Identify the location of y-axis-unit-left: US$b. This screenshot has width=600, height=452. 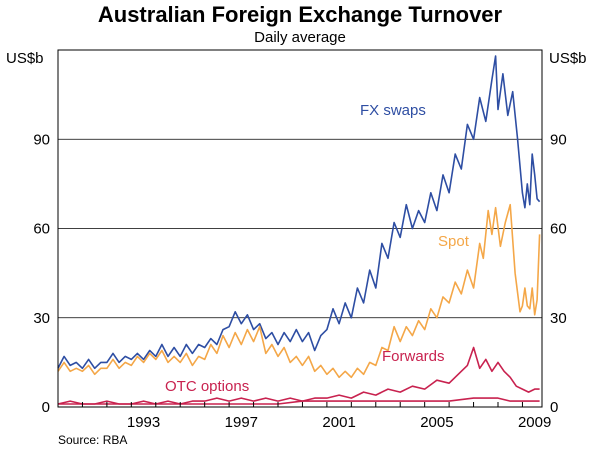
(25, 58).